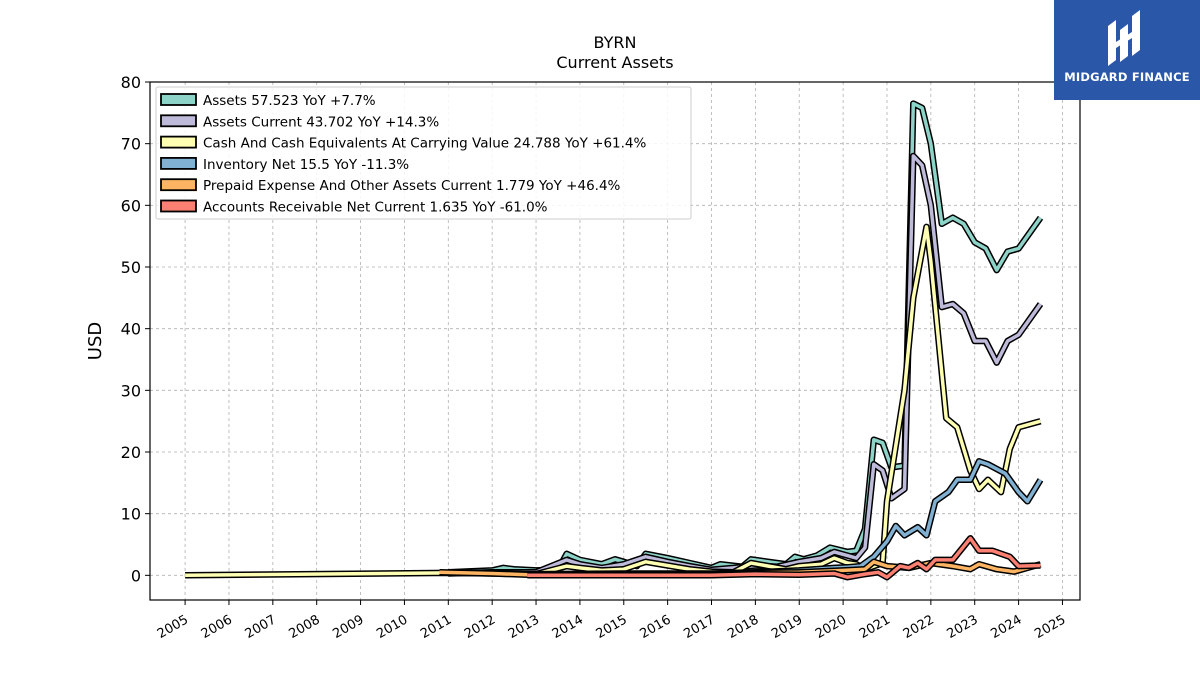  Describe the element at coordinates (568, 627) in the screenshot. I see `x-tick-label: 2014` at that location.